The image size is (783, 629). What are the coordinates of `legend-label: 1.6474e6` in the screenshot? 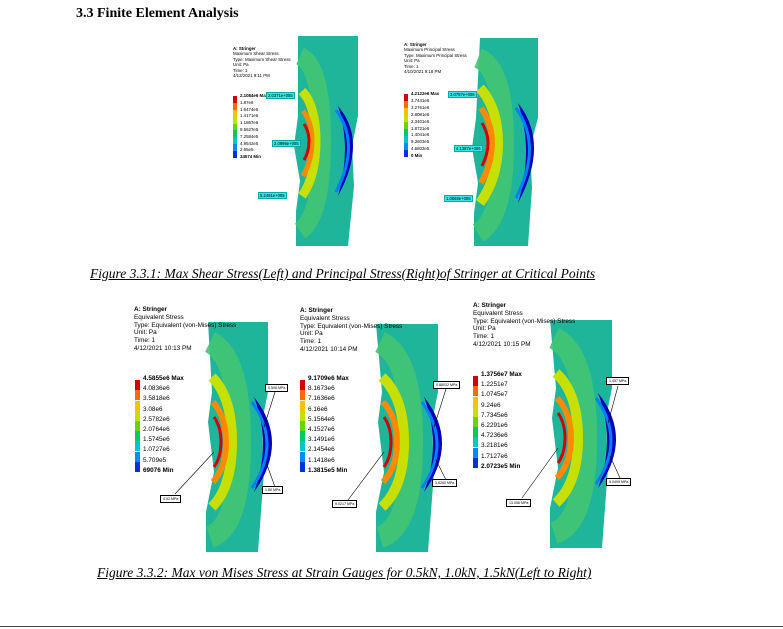 It's located at (249, 109).